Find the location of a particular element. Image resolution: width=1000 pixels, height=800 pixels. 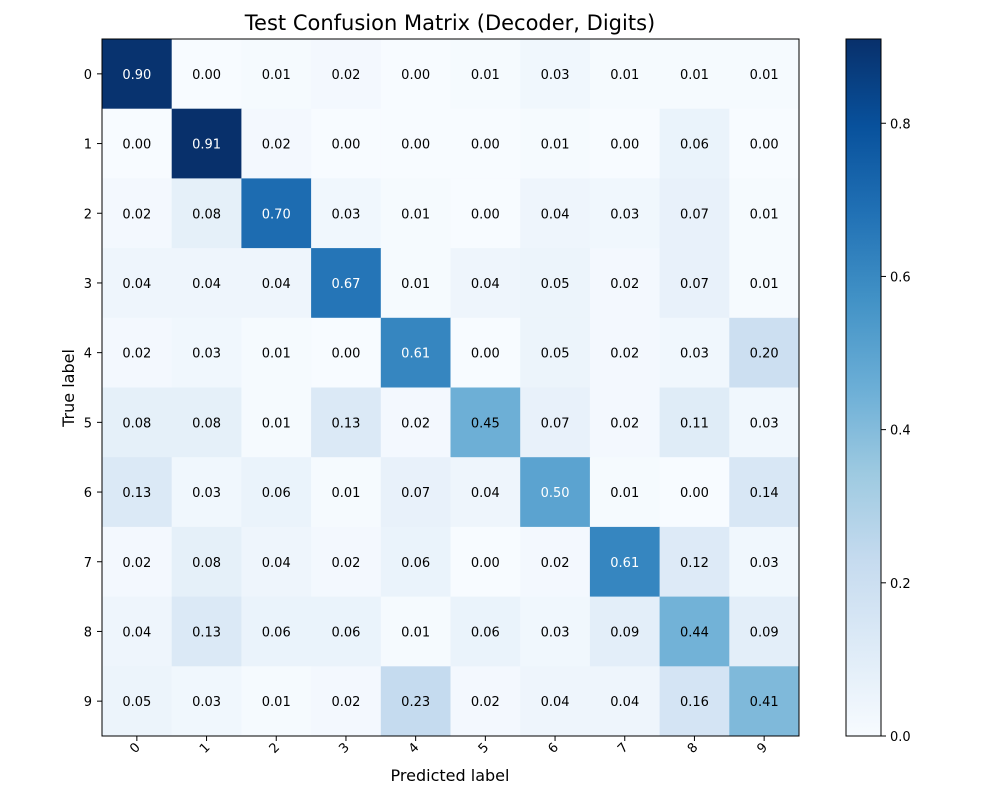

cell-value-label: 0.44 is located at coordinates (694, 632).